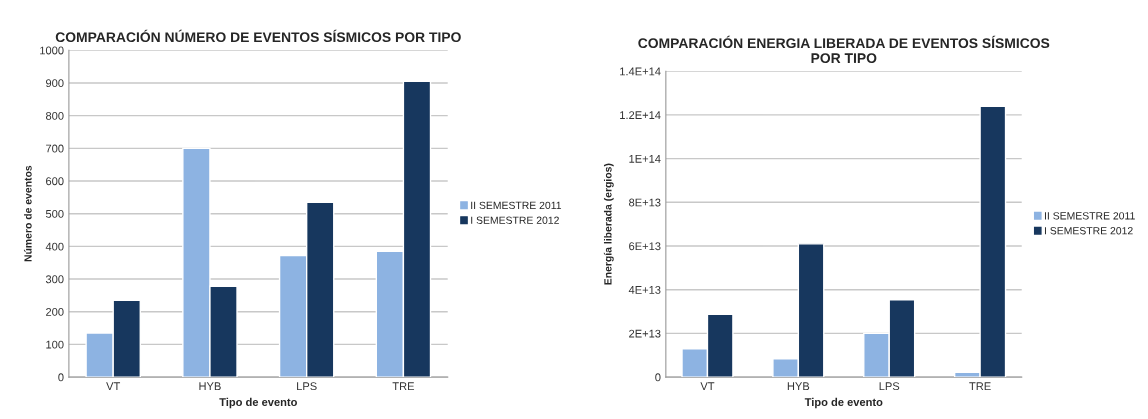 This screenshot has width=1148, height=419. What do you see at coordinates (640, 71) in the screenshot?
I see `y-tick-label: 1.4E+14` at bounding box center [640, 71].